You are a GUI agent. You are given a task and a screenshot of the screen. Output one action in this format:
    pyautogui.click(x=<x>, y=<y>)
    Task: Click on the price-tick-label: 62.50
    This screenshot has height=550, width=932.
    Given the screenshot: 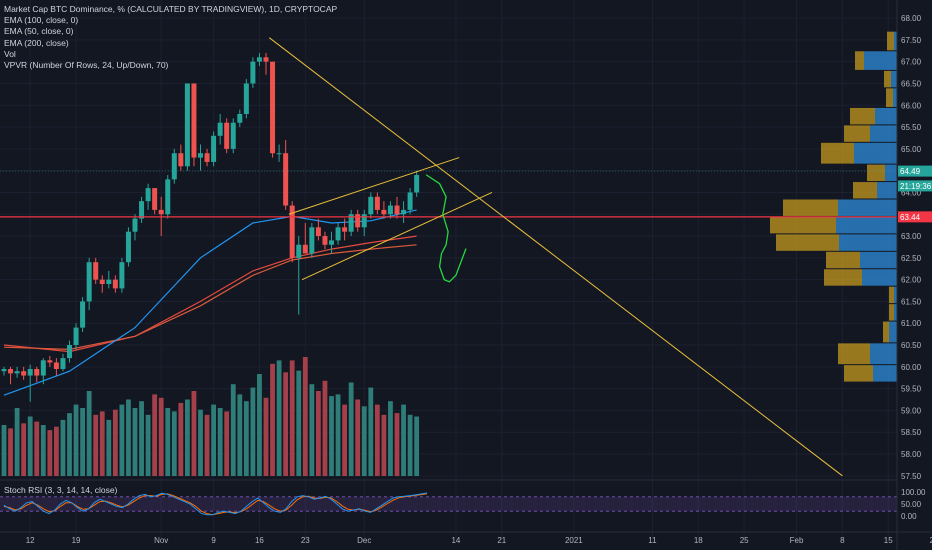 What is the action you would take?
    pyautogui.click(x=911, y=258)
    